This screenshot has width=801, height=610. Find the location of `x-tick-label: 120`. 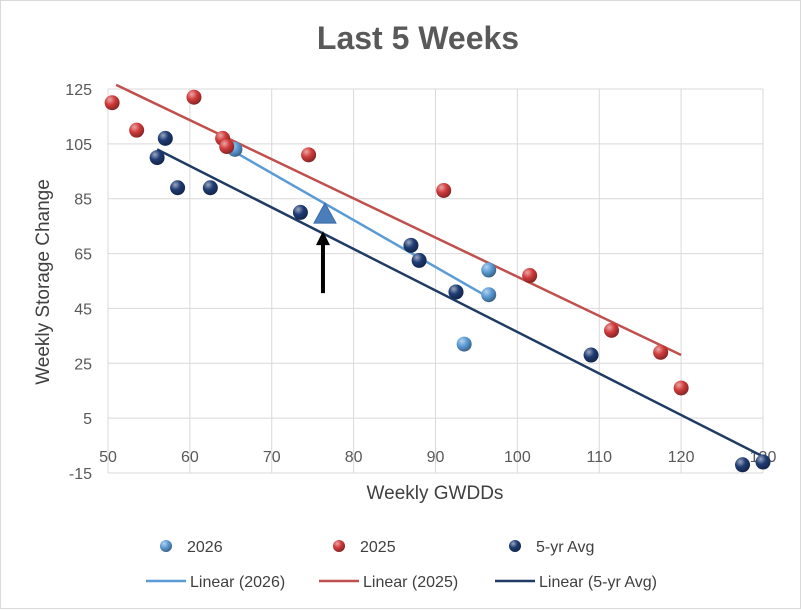

x-tick-label: 120 is located at coordinates (681, 457).